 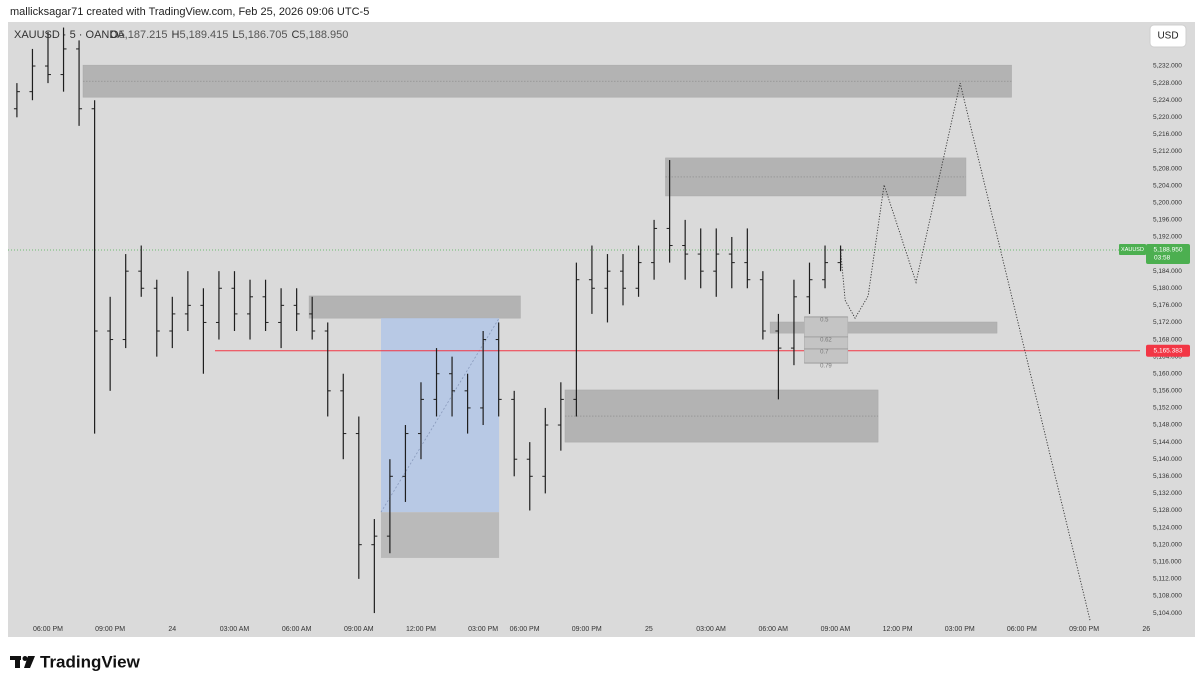 What do you see at coordinates (649, 629) in the screenshot?
I see `x-tick-label: 25` at bounding box center [649, 629].